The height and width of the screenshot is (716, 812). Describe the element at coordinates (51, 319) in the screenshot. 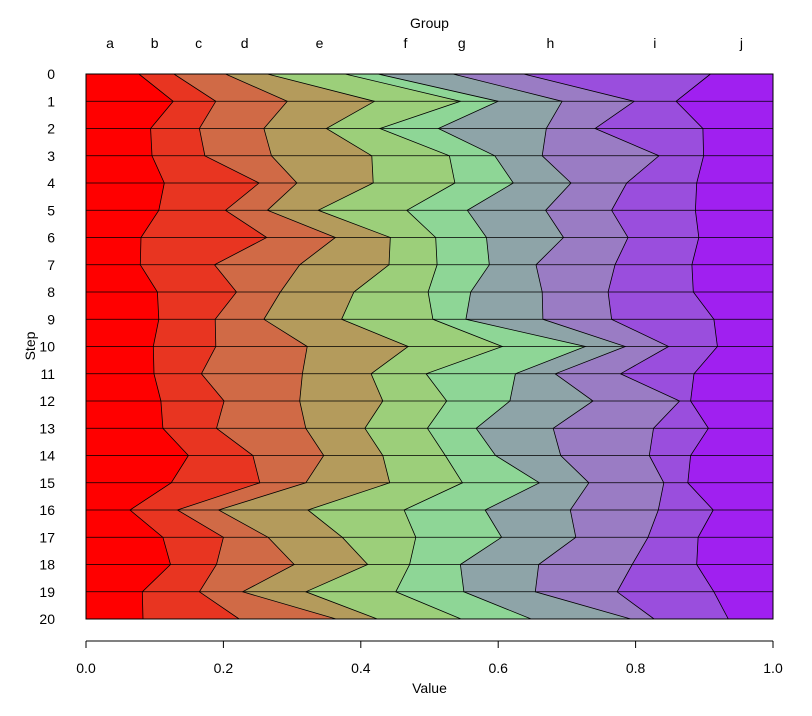

I see `y-tick-label: 9` at that location.